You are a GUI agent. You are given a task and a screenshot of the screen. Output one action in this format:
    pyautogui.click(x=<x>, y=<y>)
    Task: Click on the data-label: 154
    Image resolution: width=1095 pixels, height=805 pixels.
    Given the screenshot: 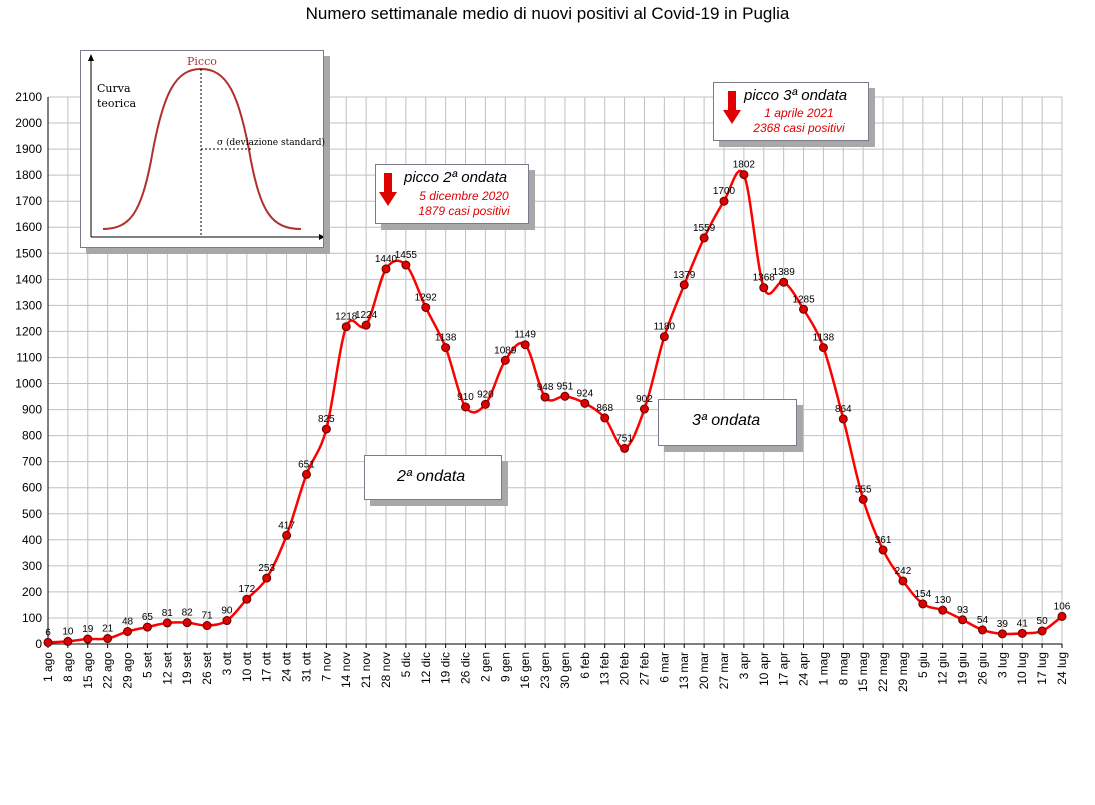 What is the action you would take?
    pyautogui.click(x=922, y=594)
    